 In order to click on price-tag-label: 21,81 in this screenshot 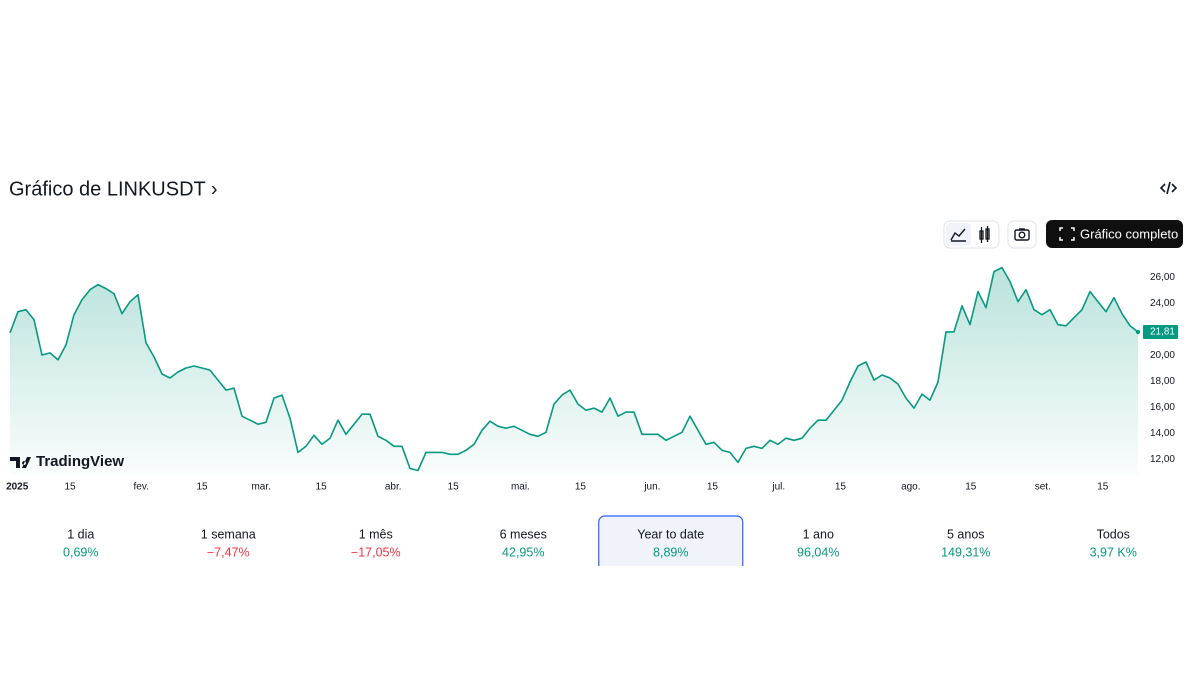, I will do `click(1162, 332)`.